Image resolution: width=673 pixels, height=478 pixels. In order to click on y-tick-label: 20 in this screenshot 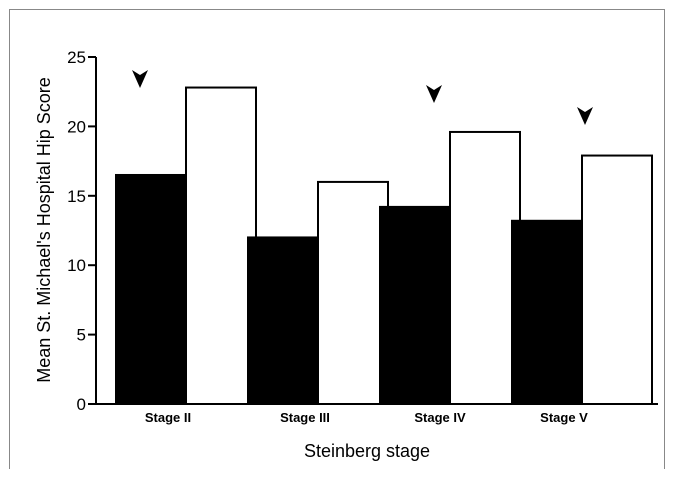, I will do `click(76, 126)`.